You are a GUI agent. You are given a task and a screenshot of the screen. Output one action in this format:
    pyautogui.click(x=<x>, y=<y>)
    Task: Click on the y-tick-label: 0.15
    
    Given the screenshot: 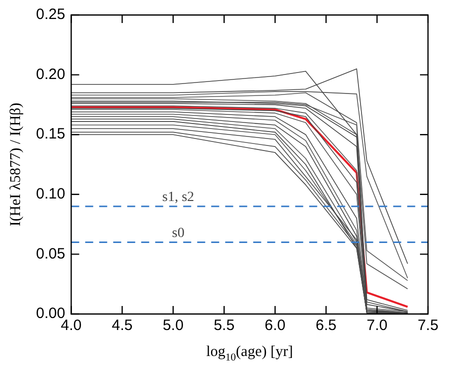 What is the action you would take?
    pyautogui.click(x=51, y=134)
    